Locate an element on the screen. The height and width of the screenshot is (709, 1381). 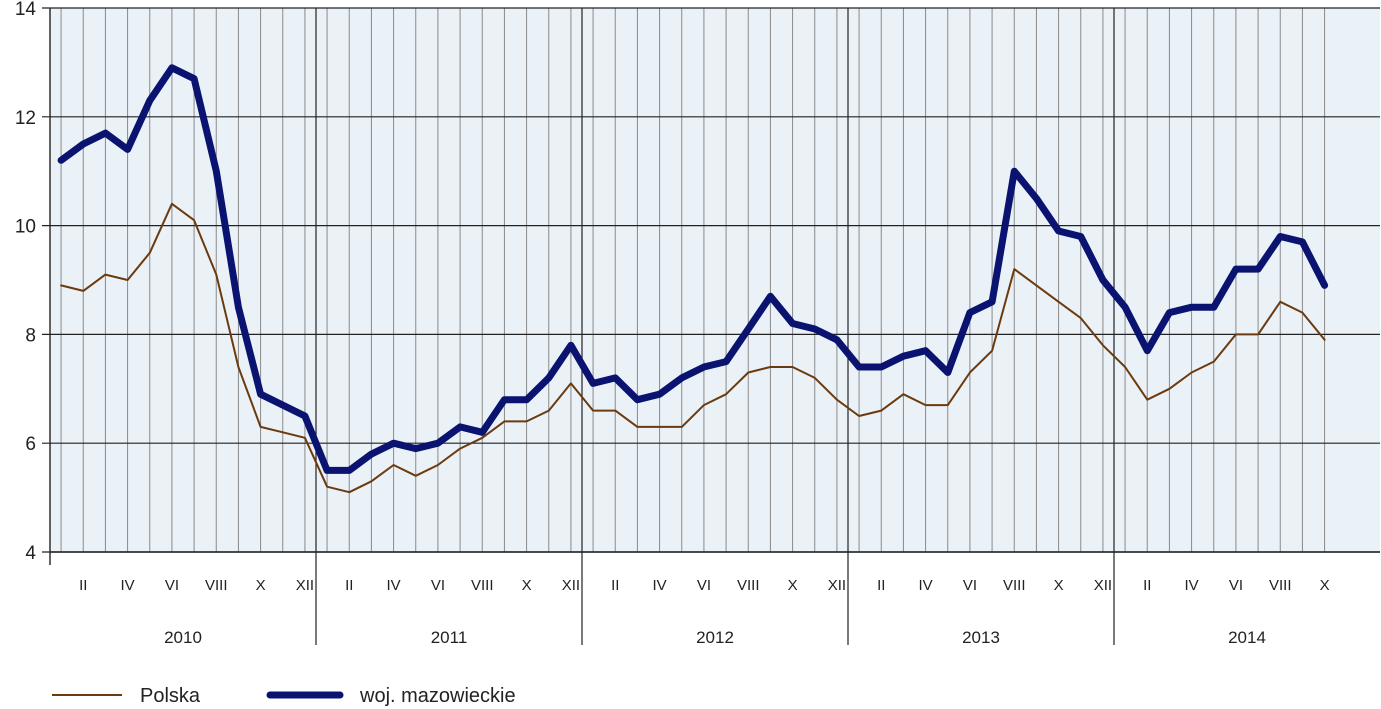
year-label: 2013 is located at coordinates (981, 637).